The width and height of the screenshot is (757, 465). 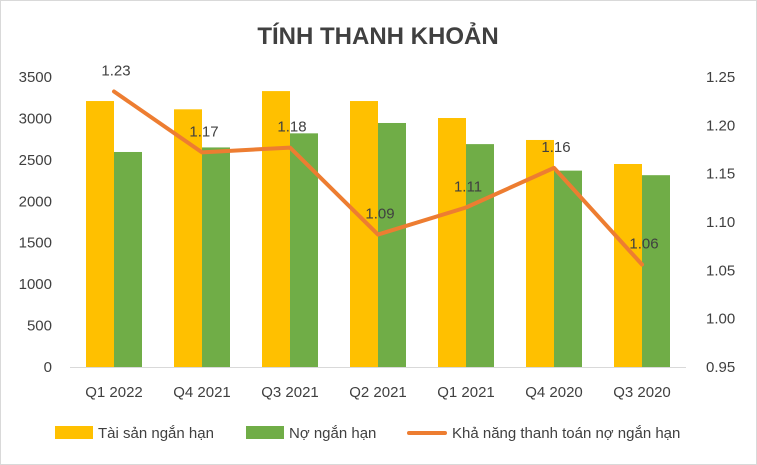 What do you see at coordinates (720, 222) in the screenshot?
I see `y-right-tick-label: 1.10` at bounding box center [720, 222].